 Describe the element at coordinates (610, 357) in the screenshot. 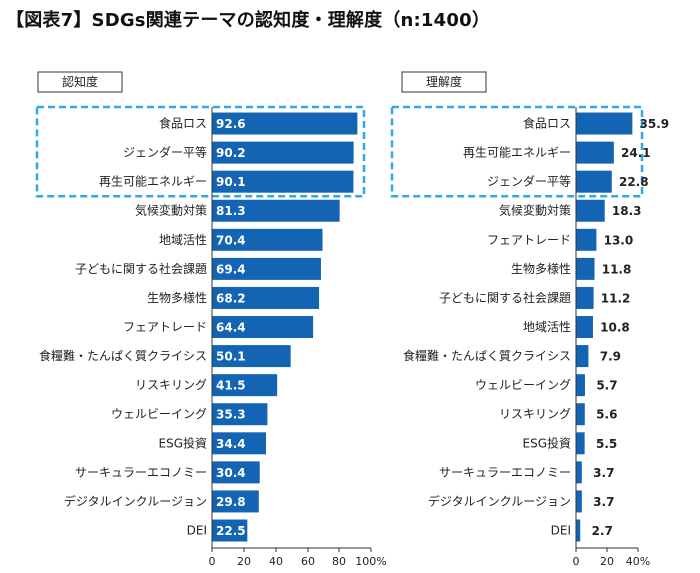

I see `value-label: 7.9` at that location.